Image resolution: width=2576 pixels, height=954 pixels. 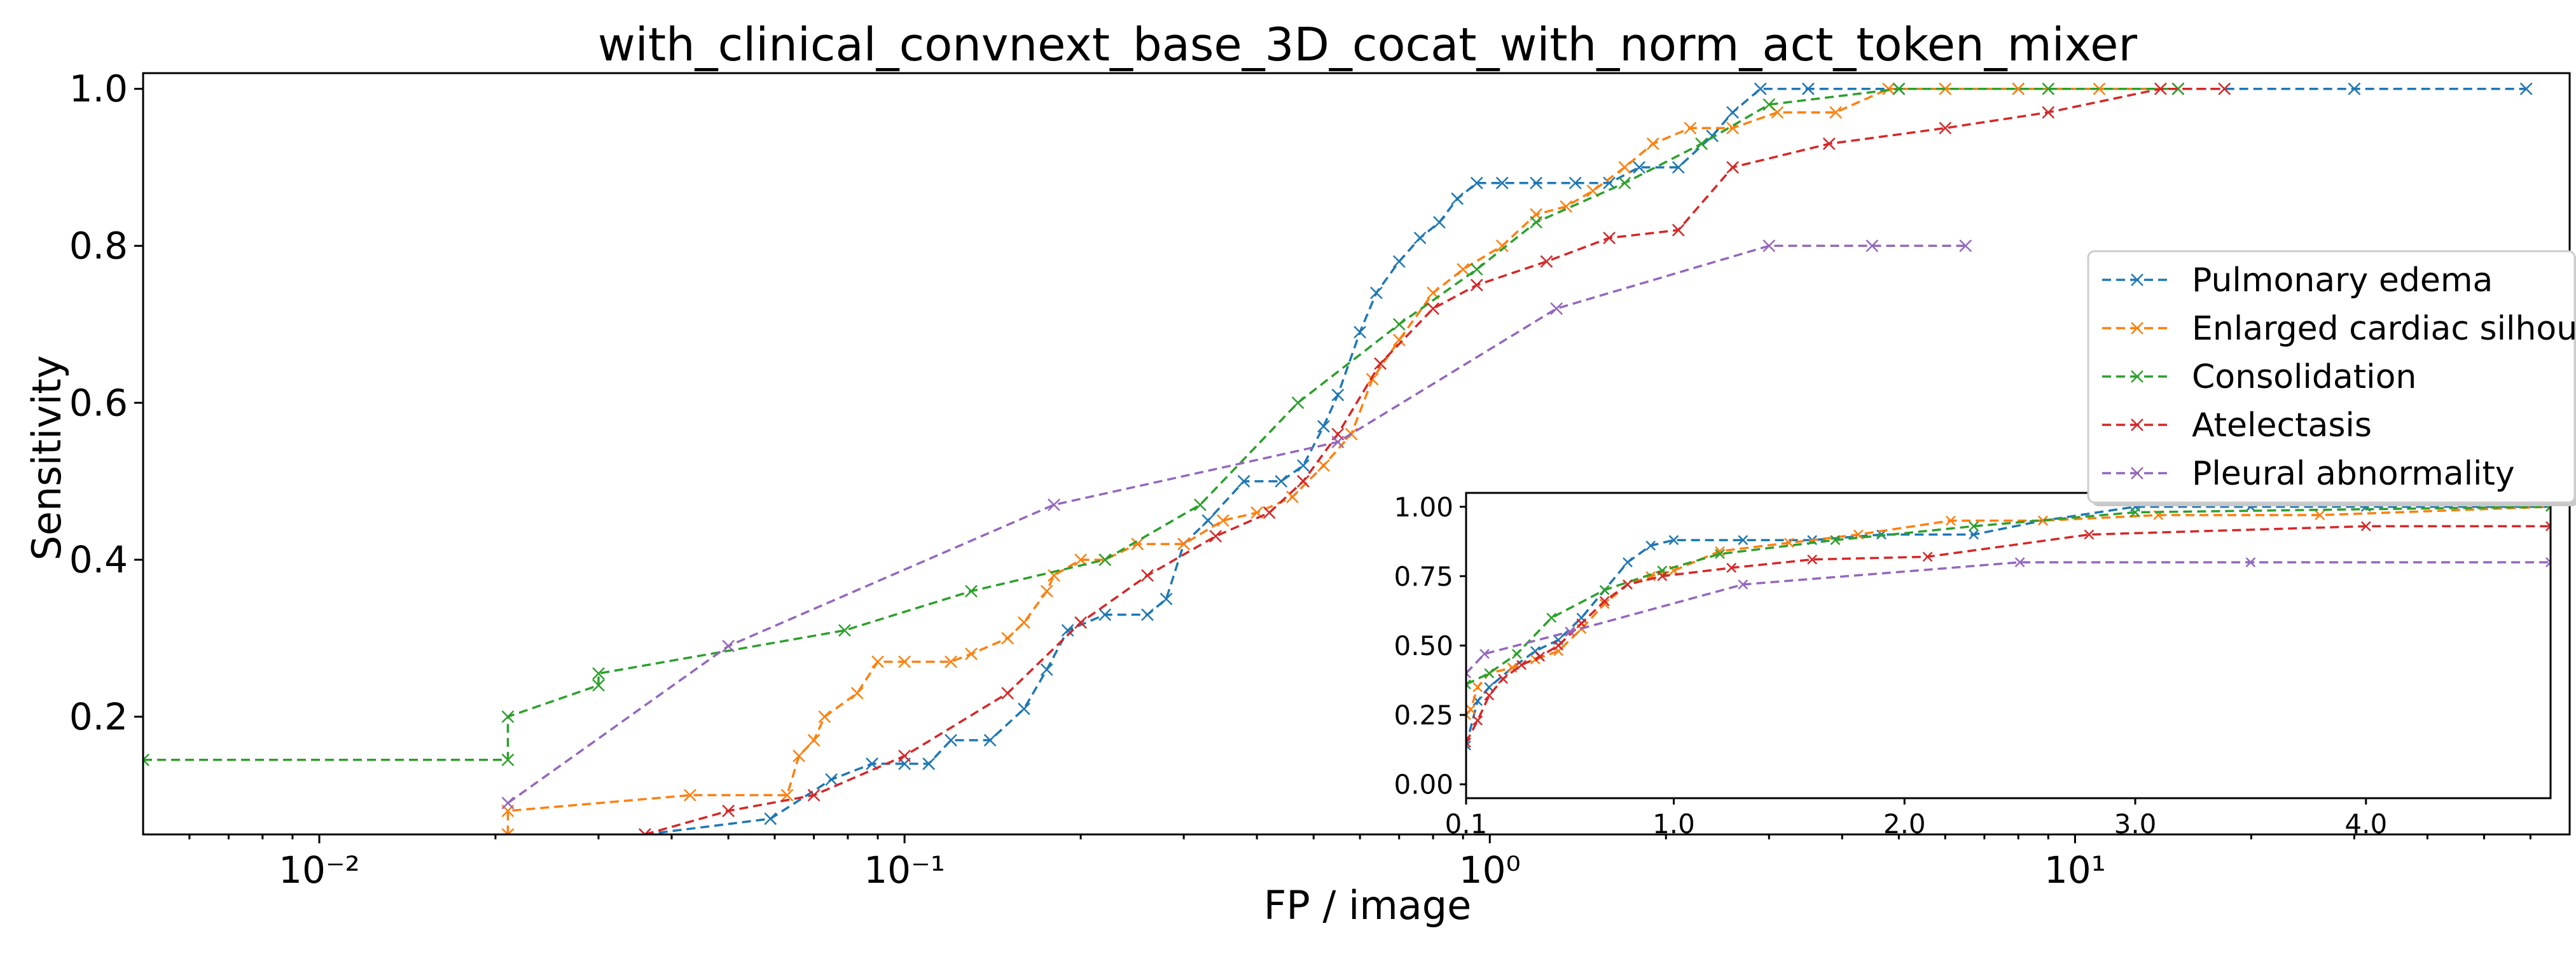 What do you see at coordinates (1904, 824) in the screenshot?
I see `inset-x-tick-label: 2.0` at bounding box center [1904, 824].